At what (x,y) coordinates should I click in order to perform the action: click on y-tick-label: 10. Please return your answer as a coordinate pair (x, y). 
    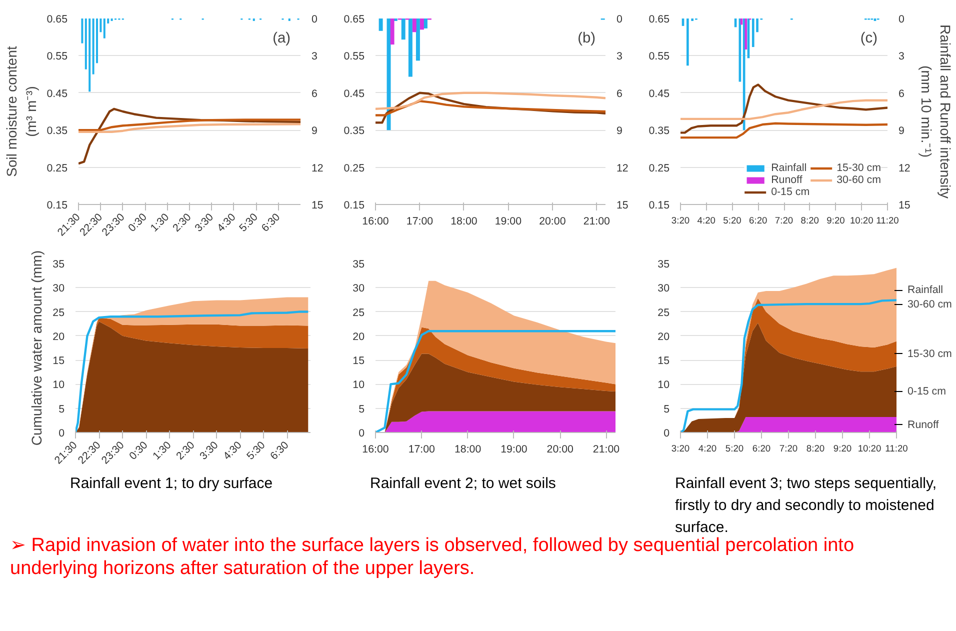
    Looking at the image, I should click on (664, 385).